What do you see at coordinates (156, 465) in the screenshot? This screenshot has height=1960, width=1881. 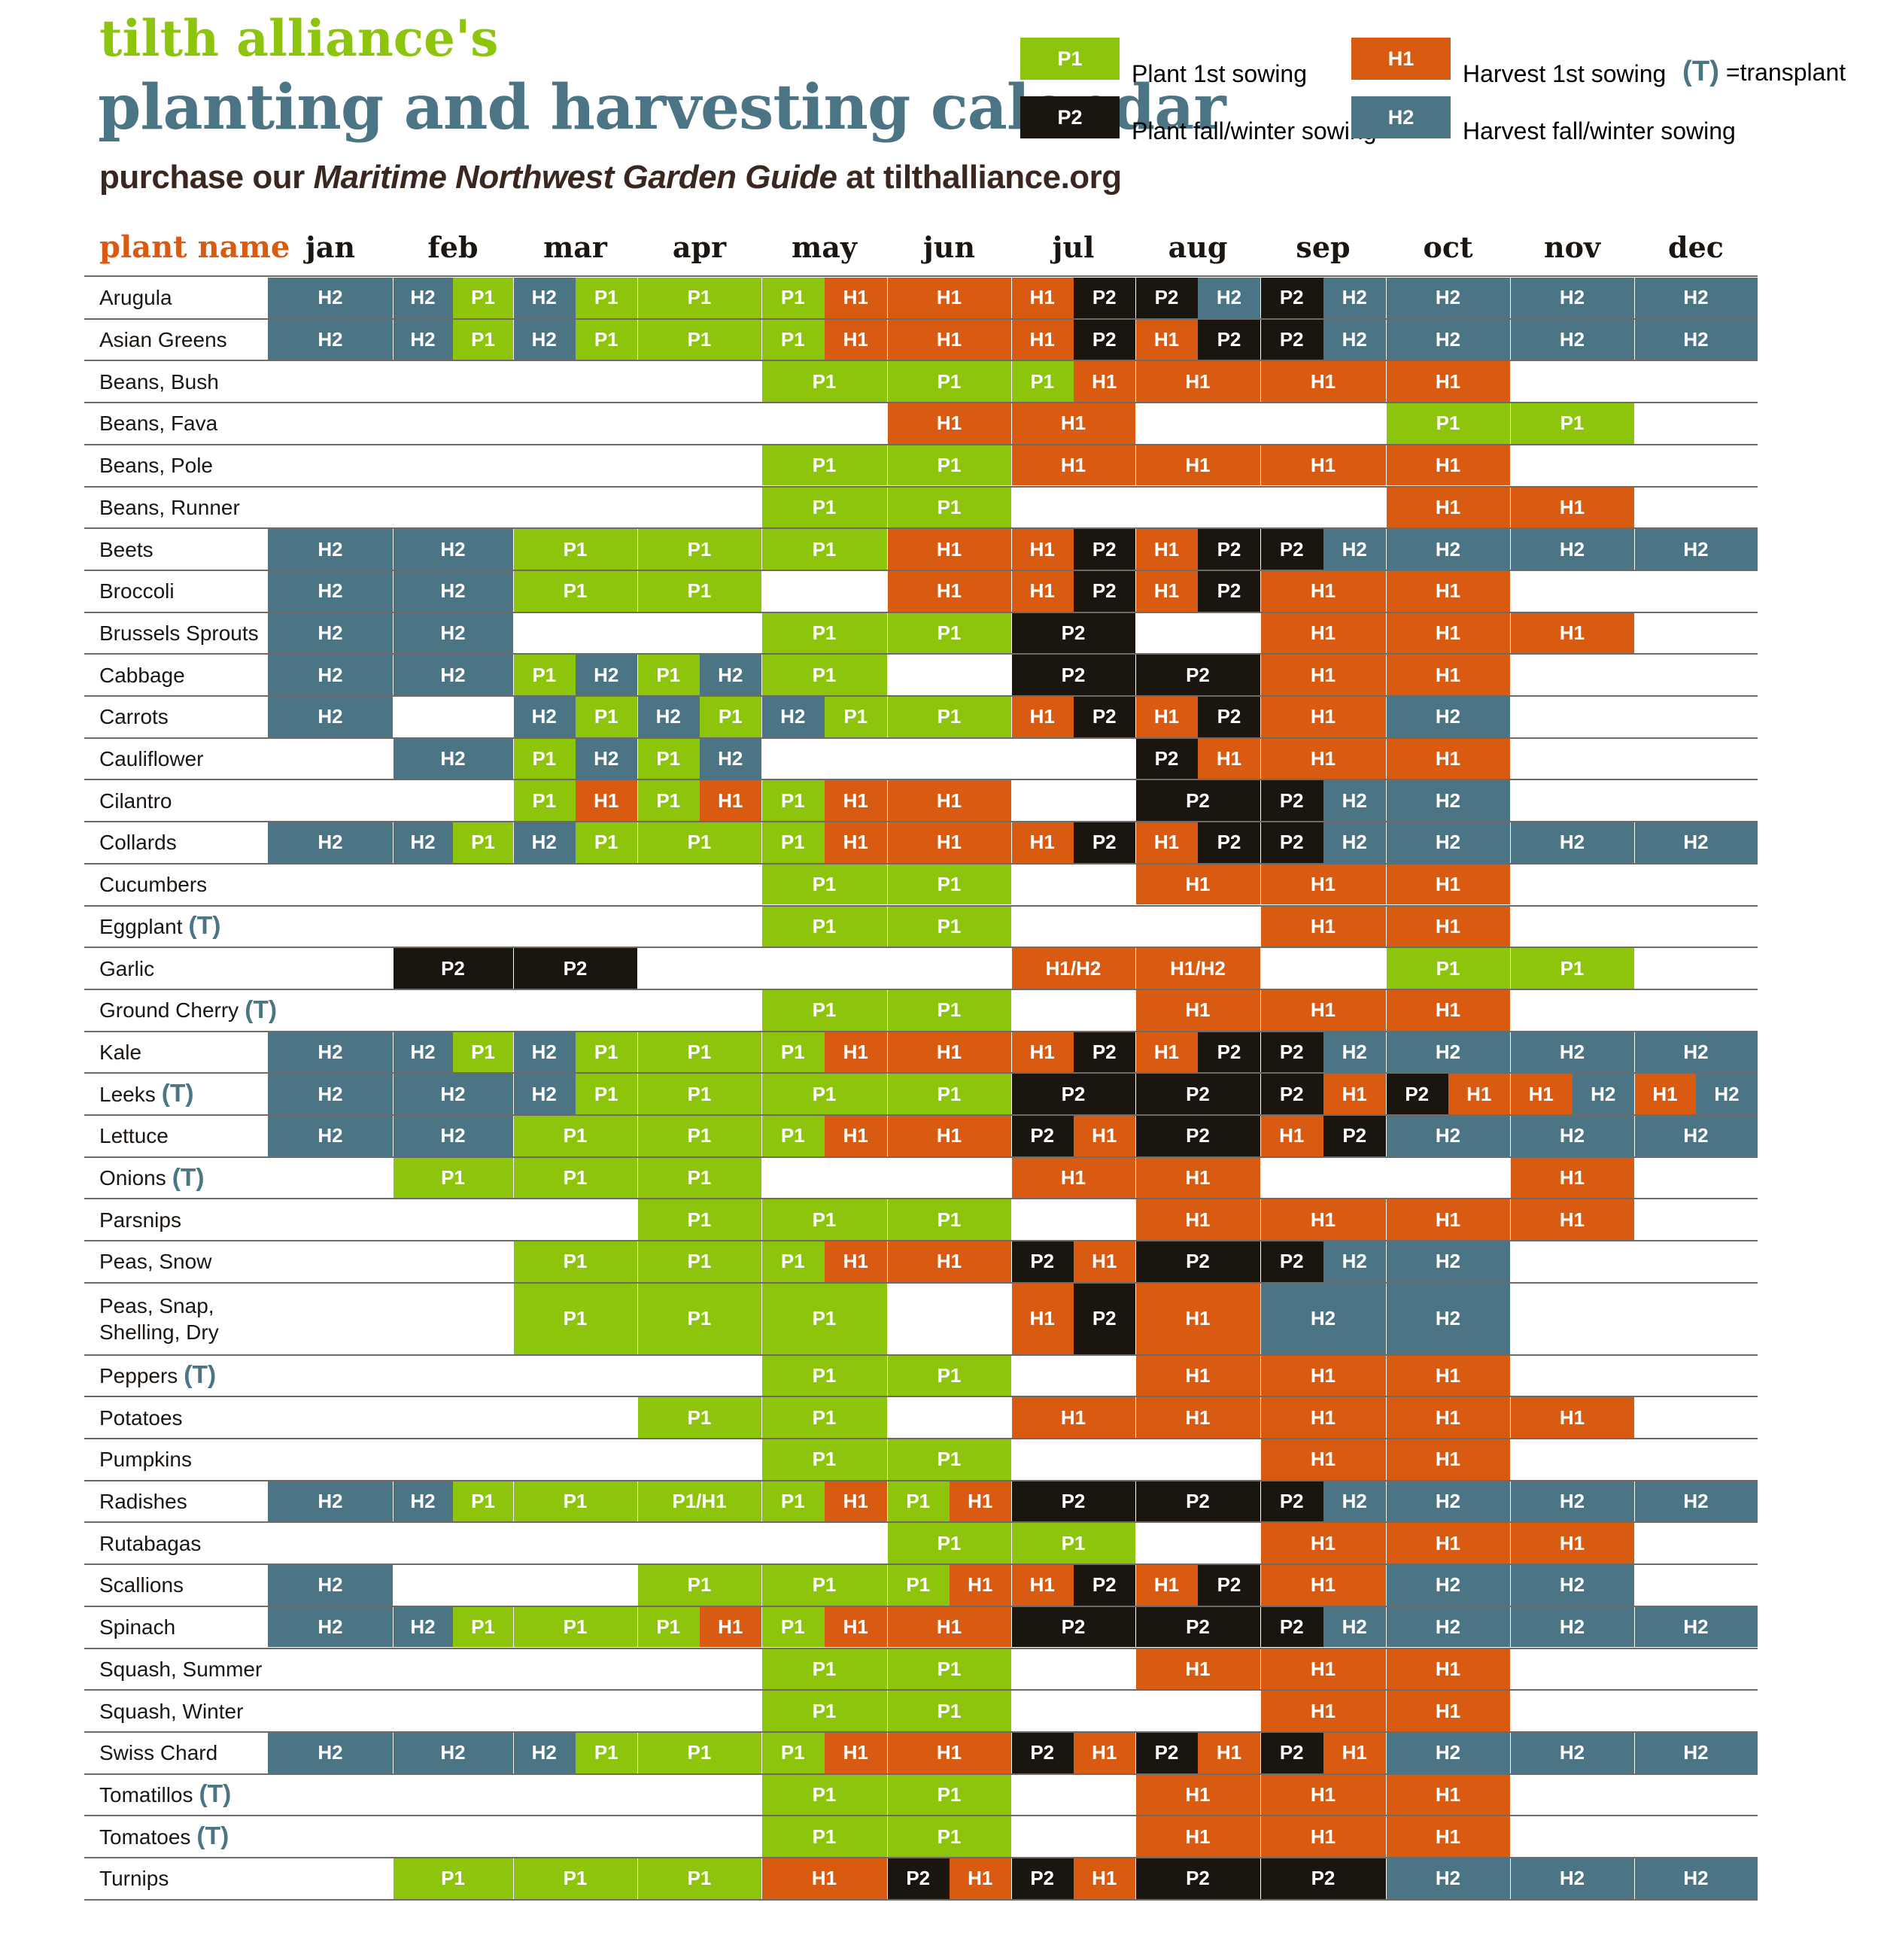 I see `plant-name: Beans, Pole` at bounding box center [156, 465].